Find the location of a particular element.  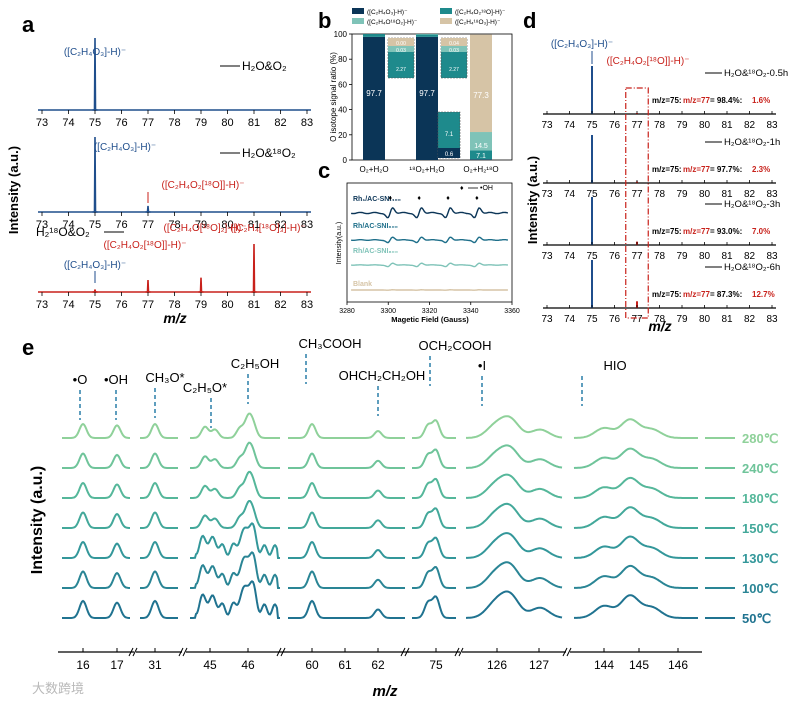

panel-e-species-label: OHCH₂CH₂OH is located at coordinates (382, 375).